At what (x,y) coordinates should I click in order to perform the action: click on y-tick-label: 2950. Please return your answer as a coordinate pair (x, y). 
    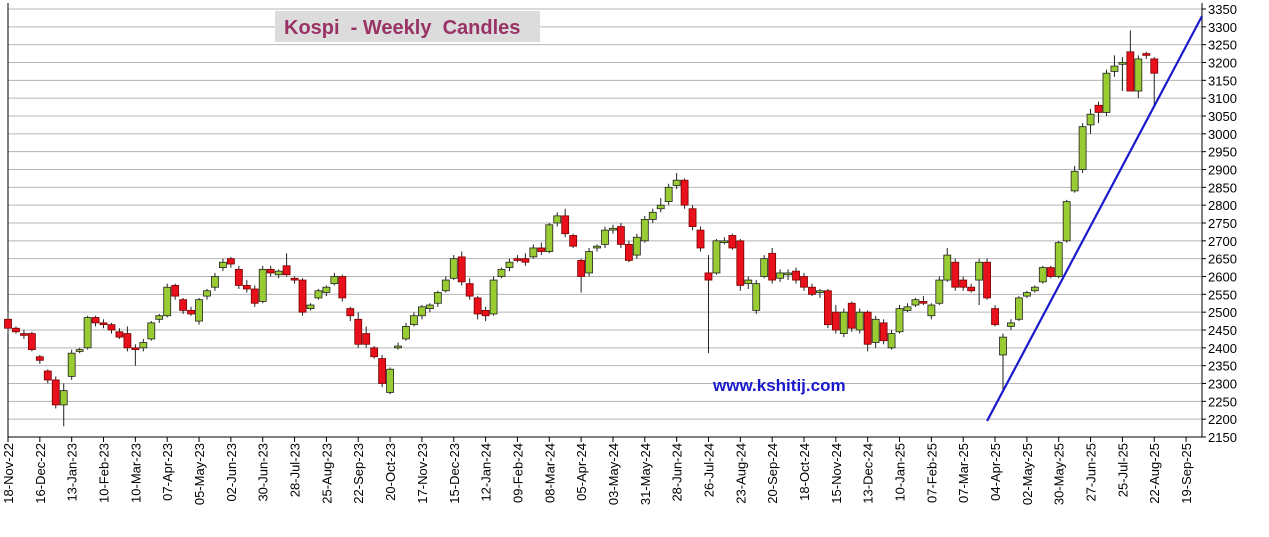
    Looking at the image, I should click on (1222, 152).